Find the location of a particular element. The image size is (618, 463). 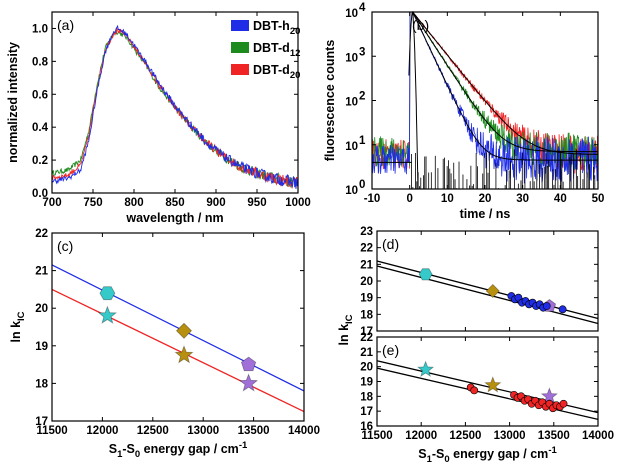

text-part: DBT-d is located at coordinates (271, 70).